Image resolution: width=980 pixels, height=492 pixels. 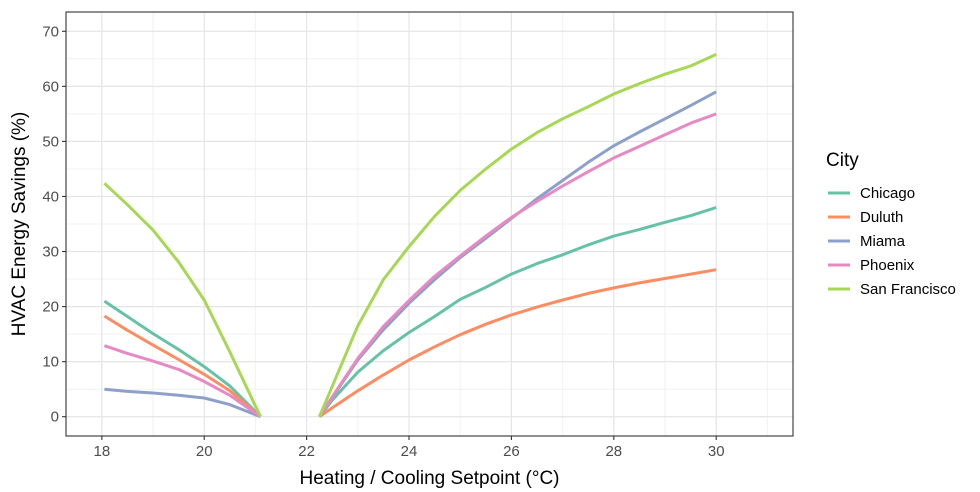 I want to click on x-tick-label: 24, so click(x=409, y=451).